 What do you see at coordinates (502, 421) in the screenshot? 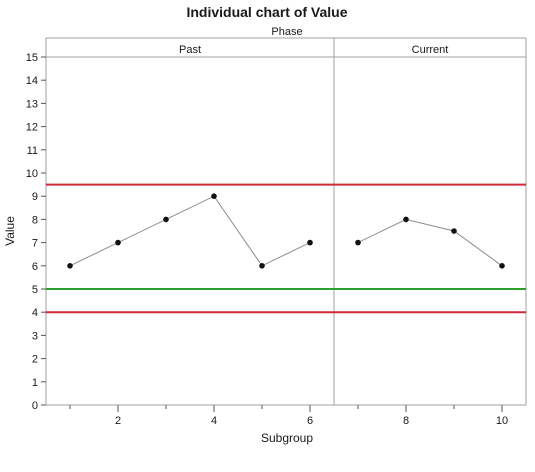
I see `x-tick-label: 10` at bounding box center [502, 421].